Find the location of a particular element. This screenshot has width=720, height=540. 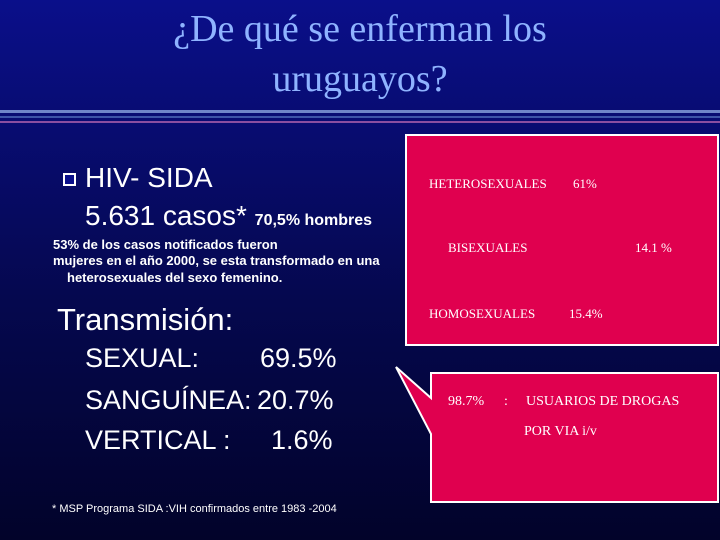

callout-bubble is located at coordinates (557, 434).